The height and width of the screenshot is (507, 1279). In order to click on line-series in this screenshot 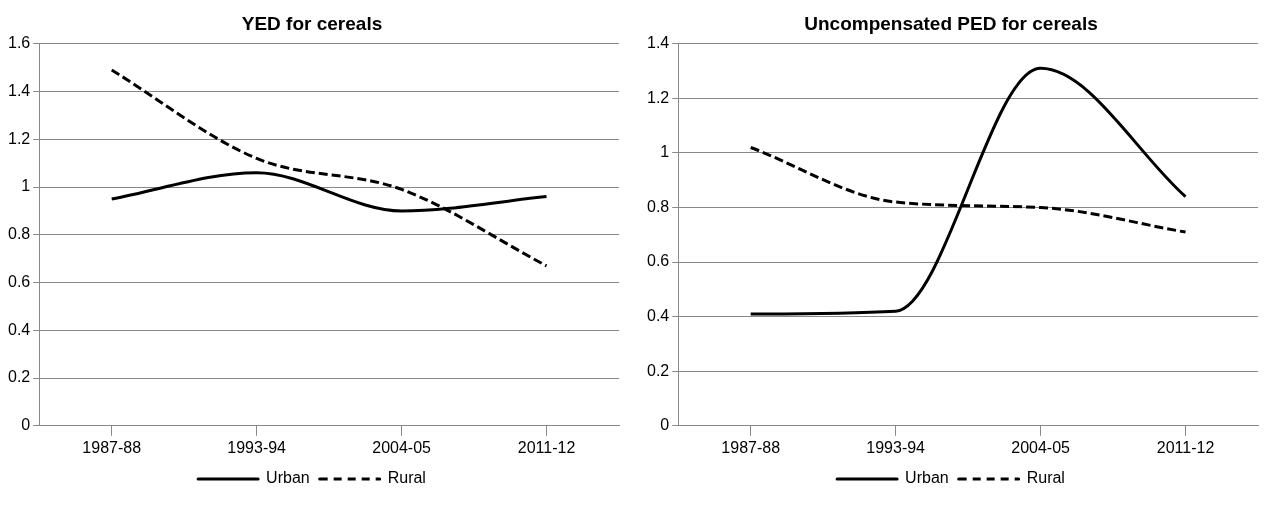, I will do `click(329, 168)`.